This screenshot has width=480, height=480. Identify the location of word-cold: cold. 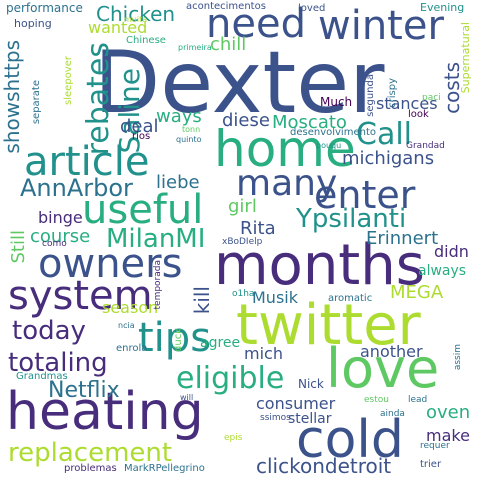
(350, 440).